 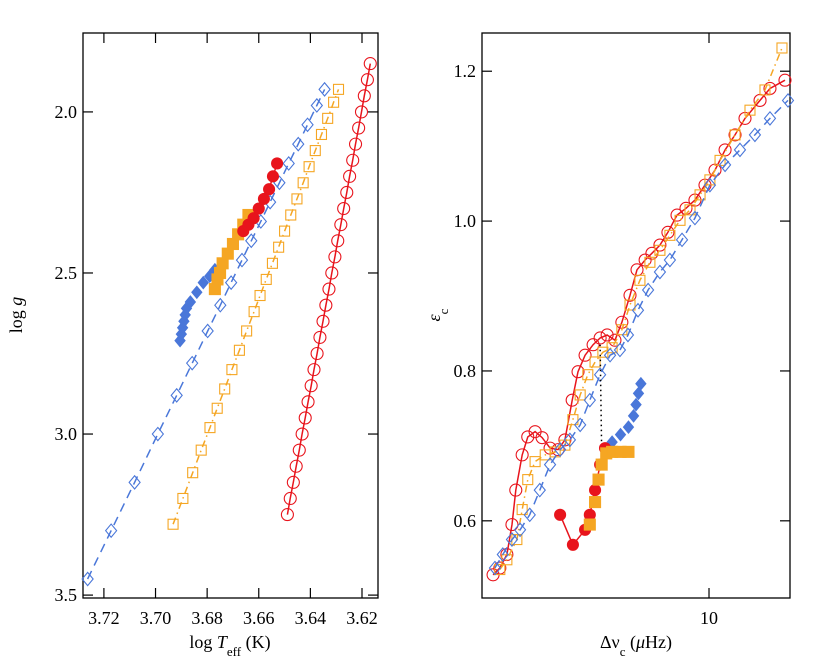 I want to click on x-axis-label-part: Hz), so click(x=658, y=642).